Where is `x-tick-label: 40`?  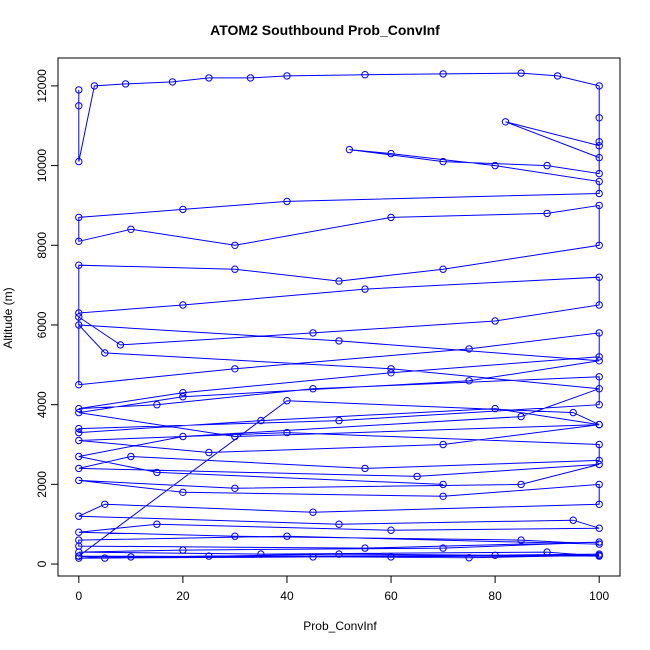 x-tick-label: 40 is located at coordinates (287, 596).